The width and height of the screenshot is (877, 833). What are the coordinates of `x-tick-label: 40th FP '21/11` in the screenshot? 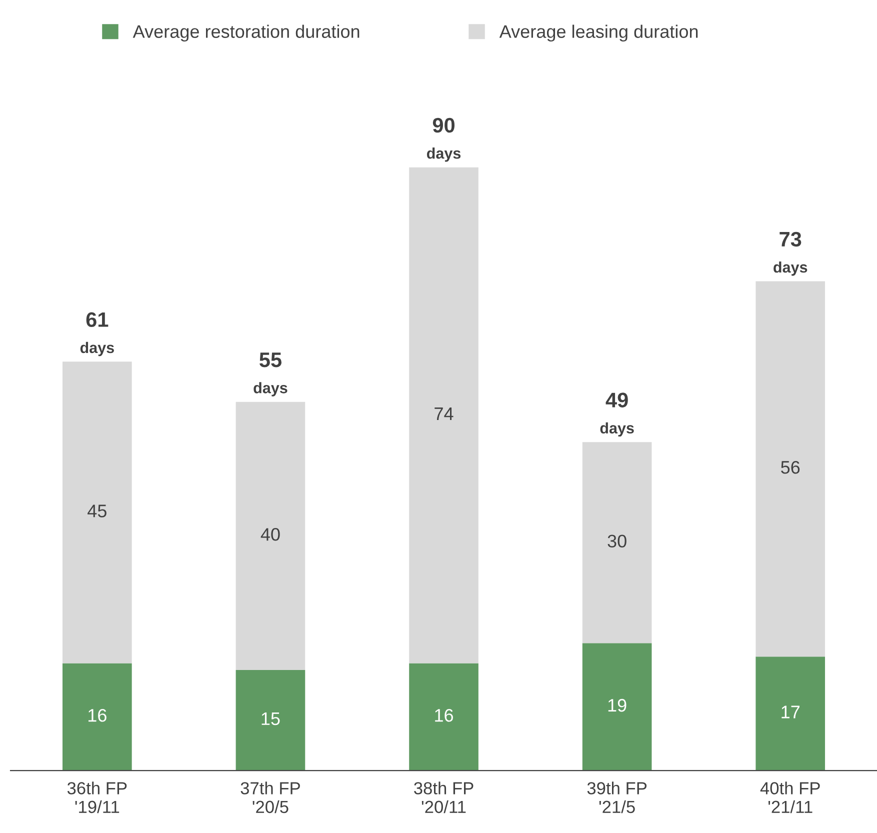 It's located at (790, 798).